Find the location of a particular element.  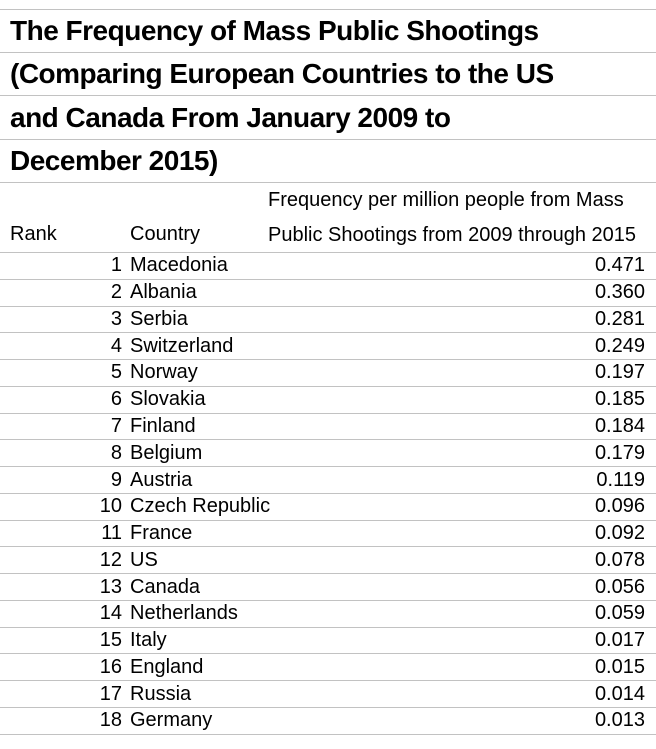

rank-cell: 12 is located at coordinates (110, 559).